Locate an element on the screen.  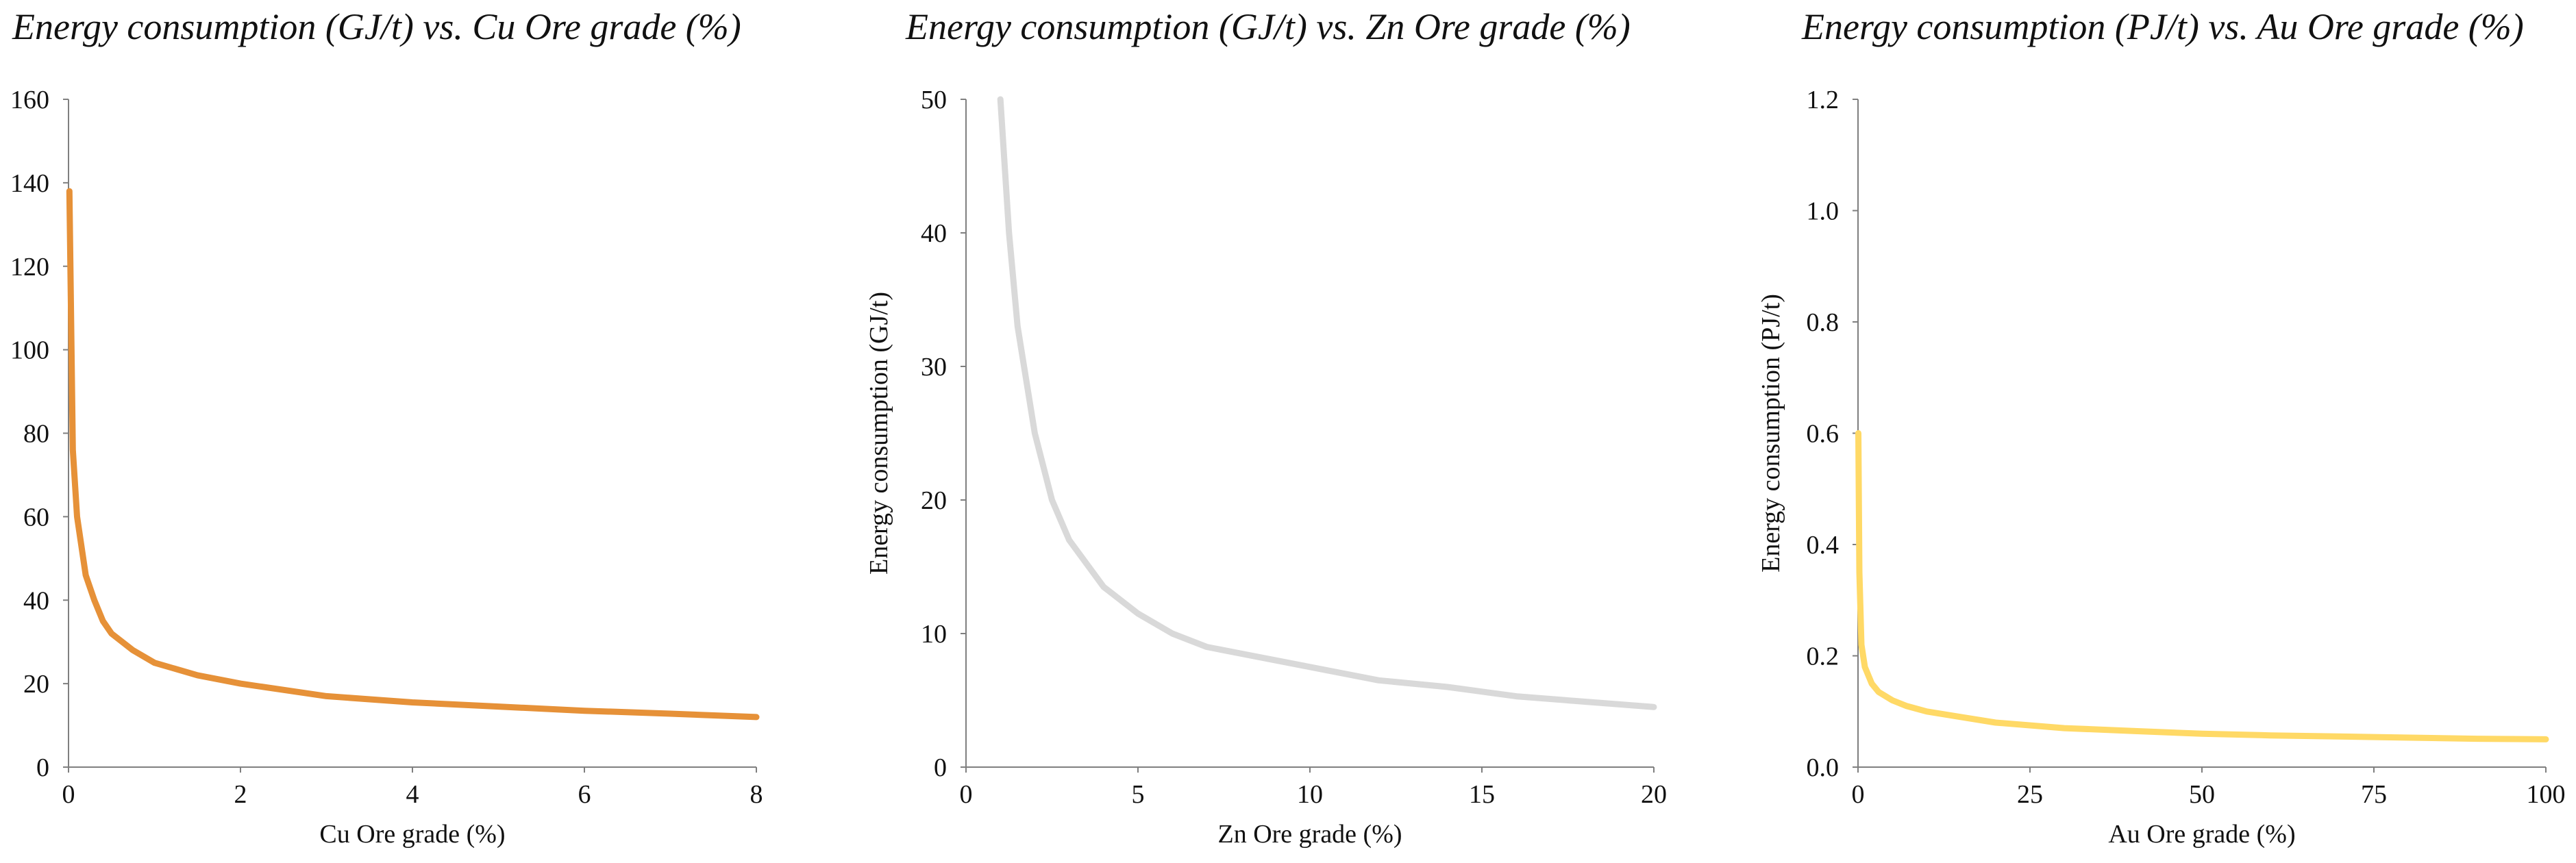
y-tick-label: 120 is located at coordinates (29, 267).